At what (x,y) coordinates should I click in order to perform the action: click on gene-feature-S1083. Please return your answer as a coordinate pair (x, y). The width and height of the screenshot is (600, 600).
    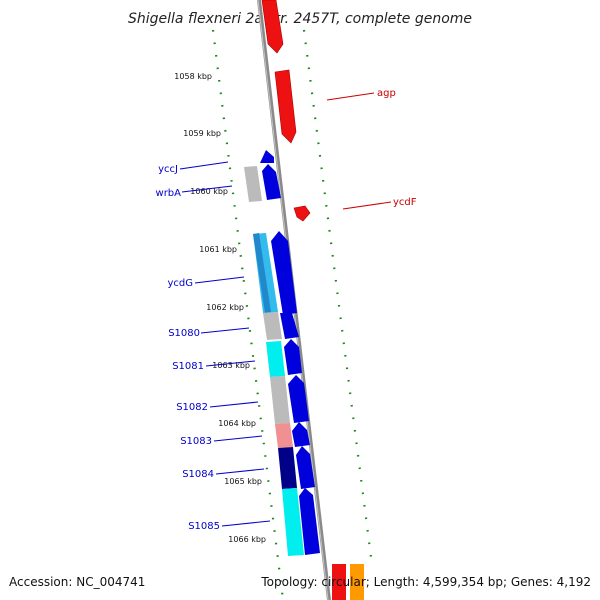
    Looking at the image, I should click on (301, 434).